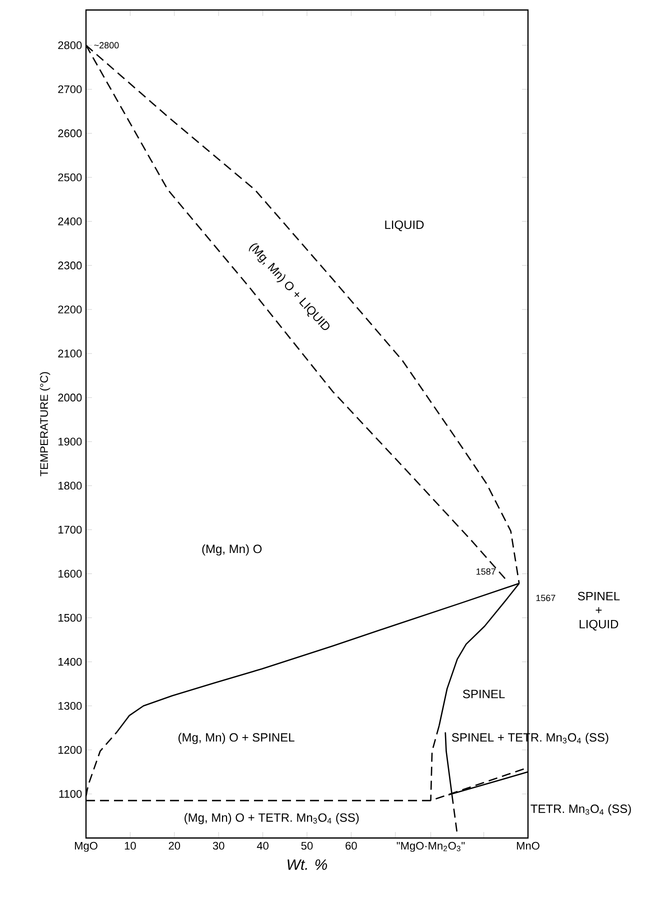  I want to click on x-tick-label: 20, so click(174, 846).